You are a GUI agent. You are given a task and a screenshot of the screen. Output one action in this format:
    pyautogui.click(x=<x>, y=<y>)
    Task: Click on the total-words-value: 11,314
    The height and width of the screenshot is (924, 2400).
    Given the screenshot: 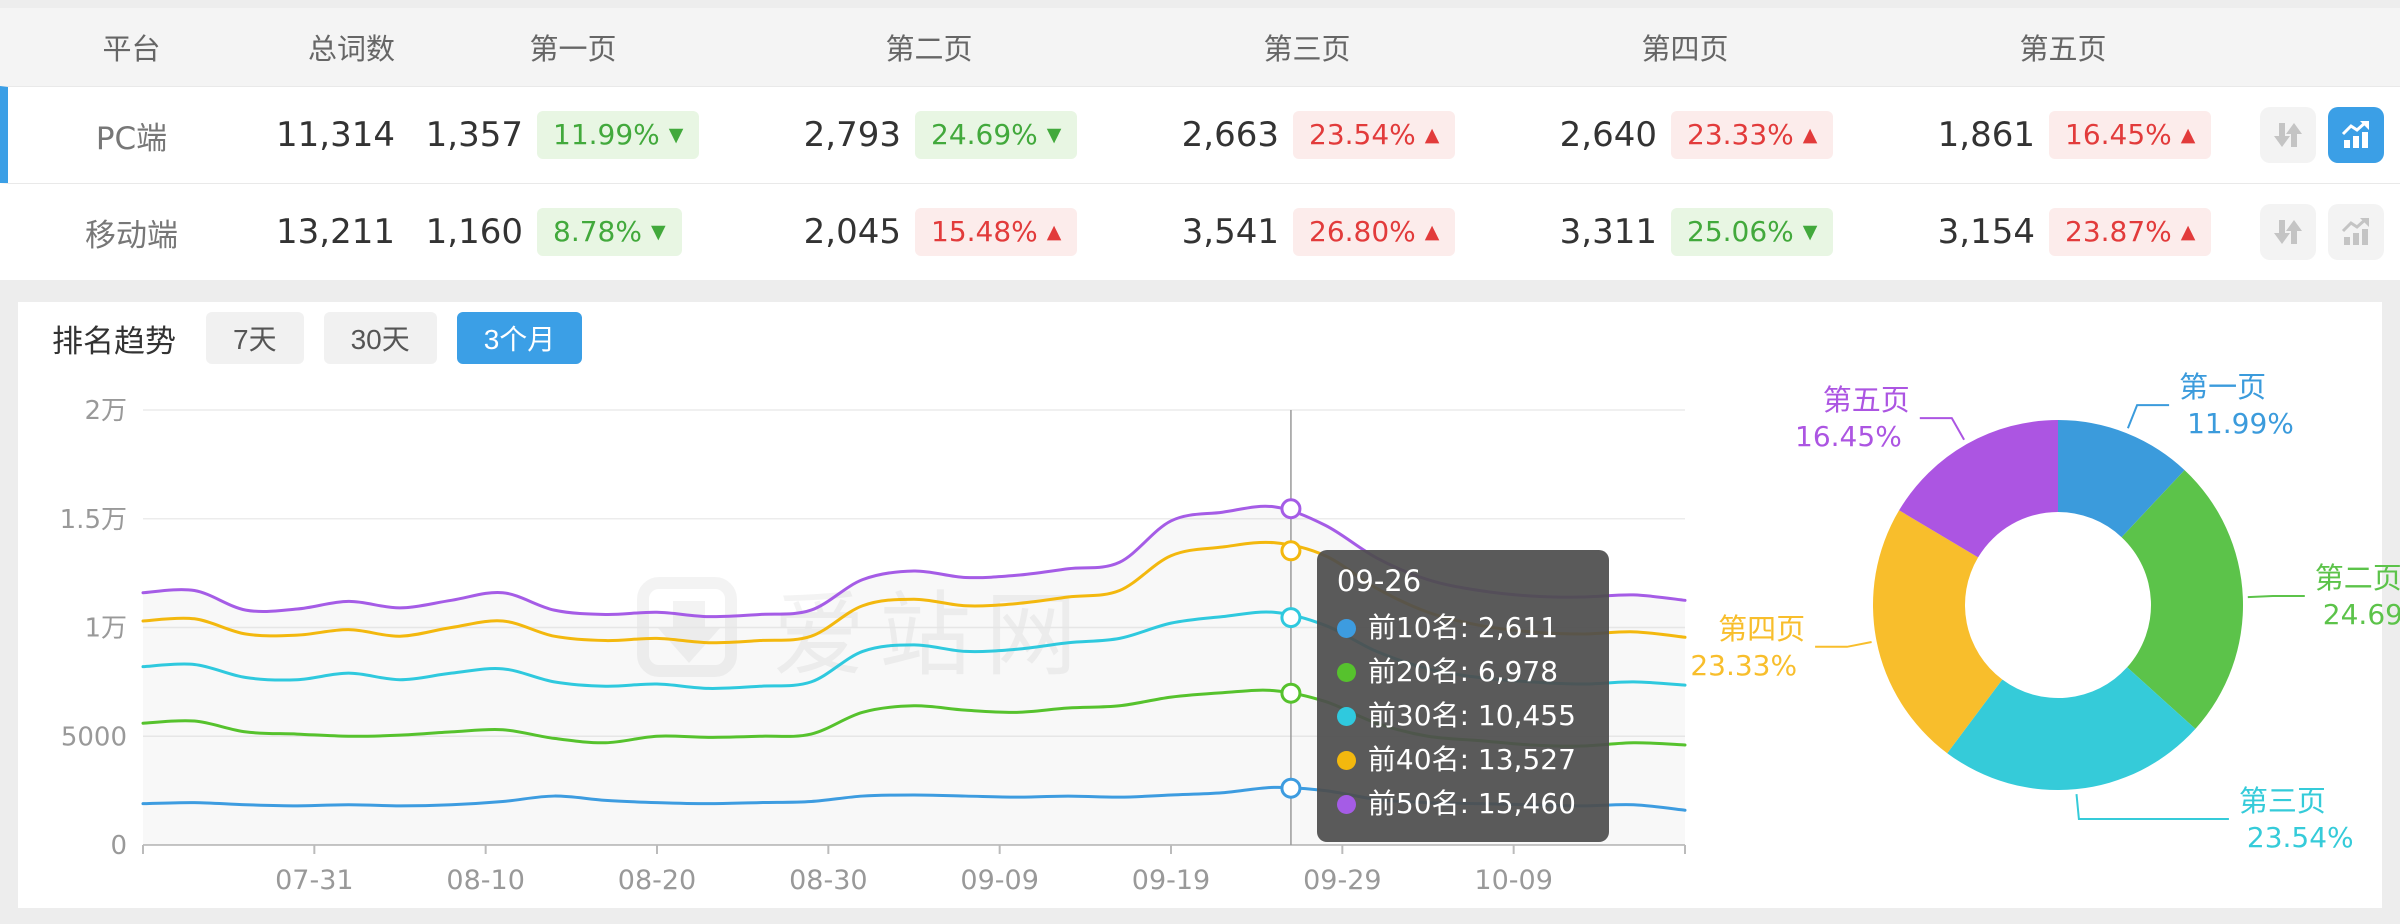 What is the action you would take?
    pyautogui.click(x=335, y=135)
    